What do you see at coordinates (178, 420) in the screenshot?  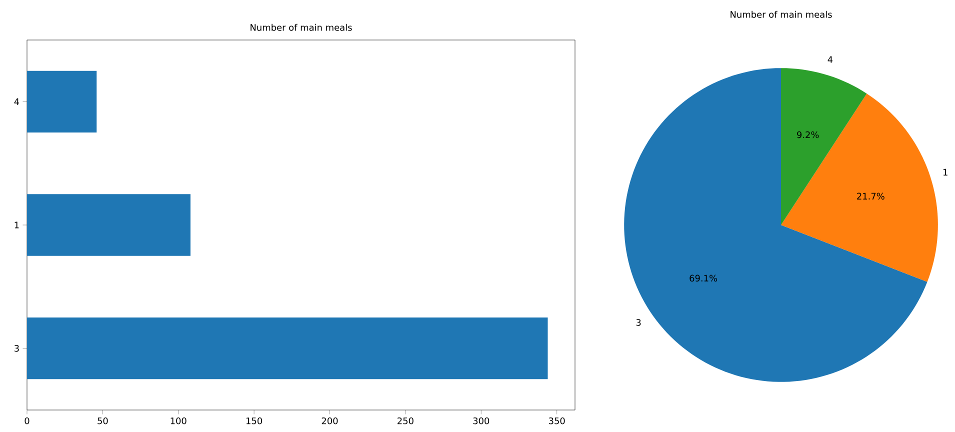 I see `x-tick-label: 100` at bounding box center [178, 420].